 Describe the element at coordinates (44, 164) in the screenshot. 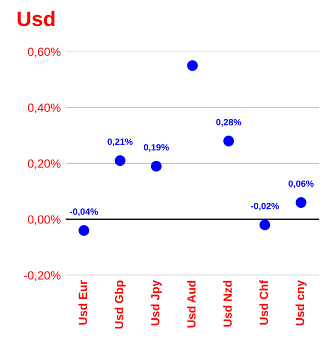

I see `y-tick-label: 0,20%` at that location.